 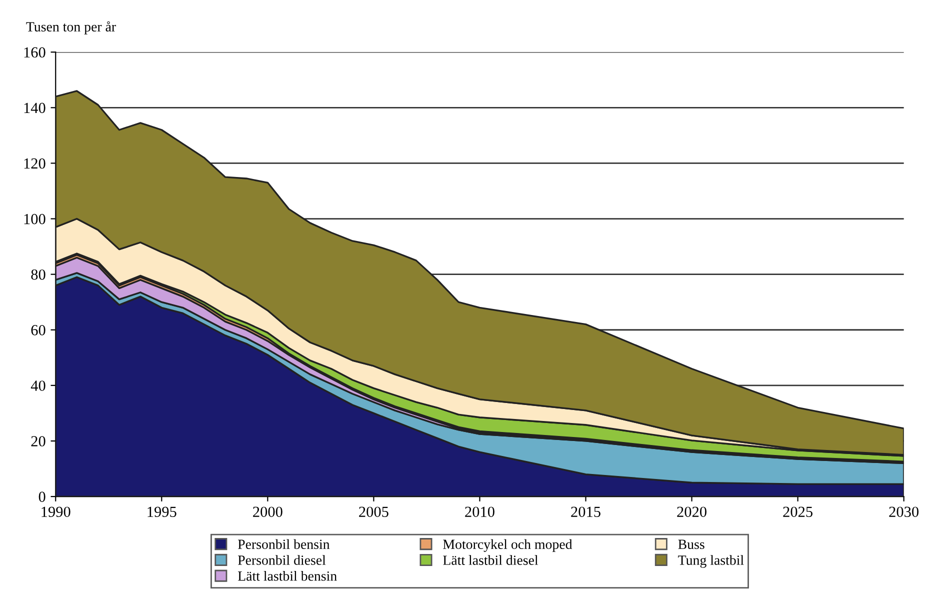 I want to click on x-tick-label: 1995, so click(x=162, y=512).